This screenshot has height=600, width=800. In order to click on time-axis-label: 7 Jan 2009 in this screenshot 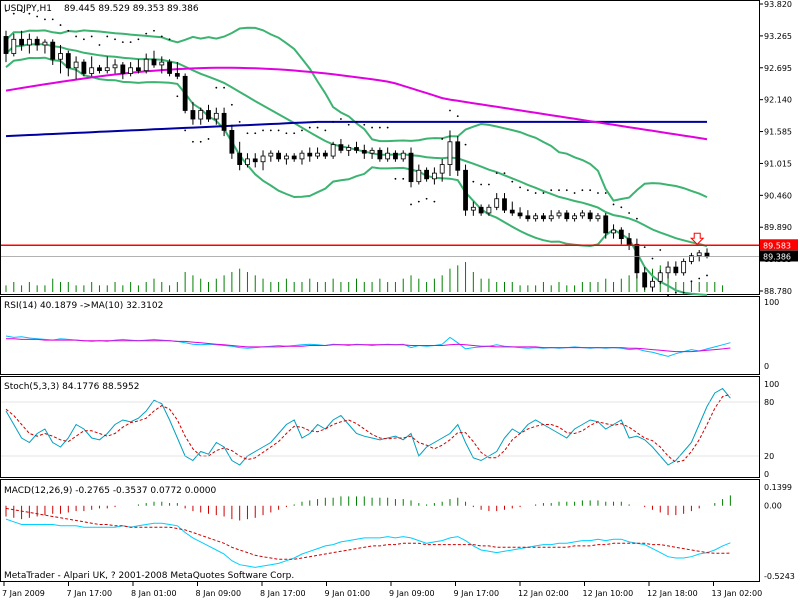, I will do `click(23, 593)`.